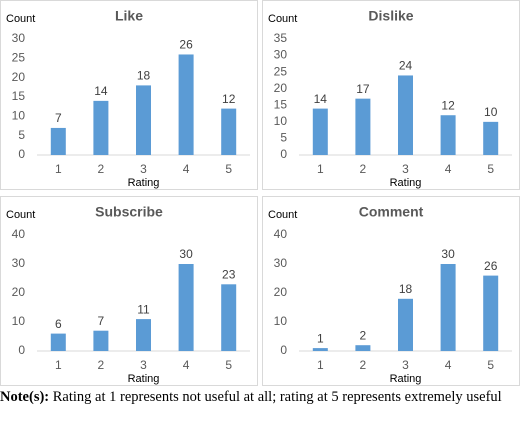 This screenshot has width=520, height=426. What do you see at coordinates (491, 112) in the screenshot?
I see `data-label: 10` at bounding box center [491, 112].